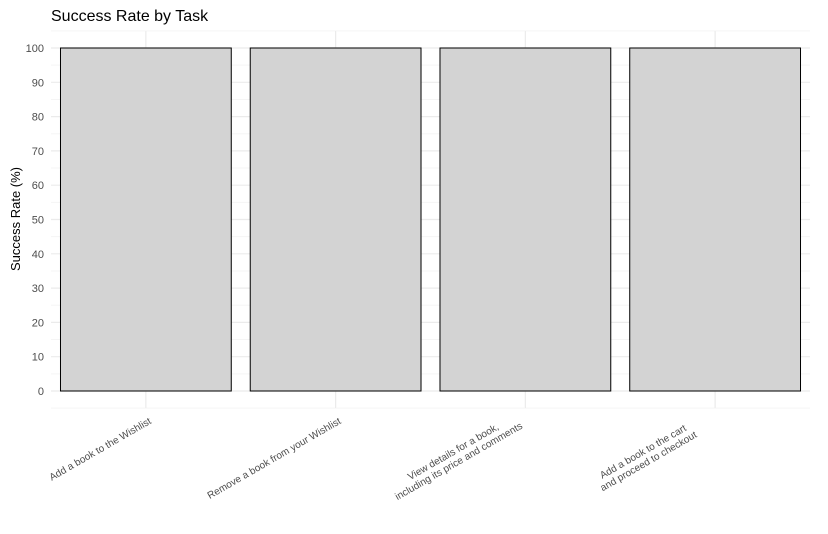 This screenshot has height=534, width=828. What do you see at coordinates (38, 221) in the screenshot?
I see `y-tick-label: 50` at bounding box center [38, 221].